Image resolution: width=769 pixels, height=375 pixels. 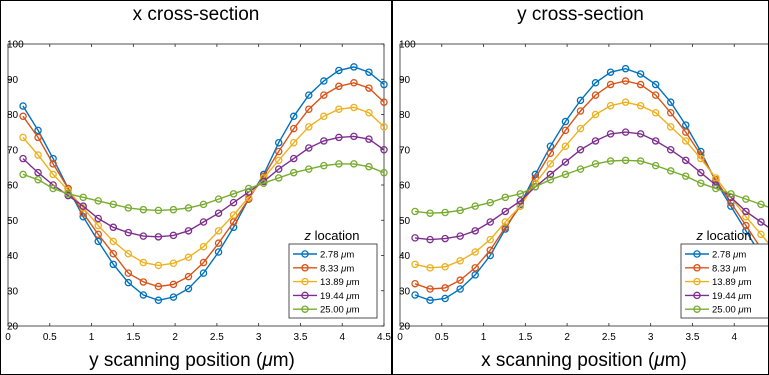 What do you see at coordinates (405, 186) in the screenshot?
I see `y-tick-label: 60` at bounding box center [405, 186].